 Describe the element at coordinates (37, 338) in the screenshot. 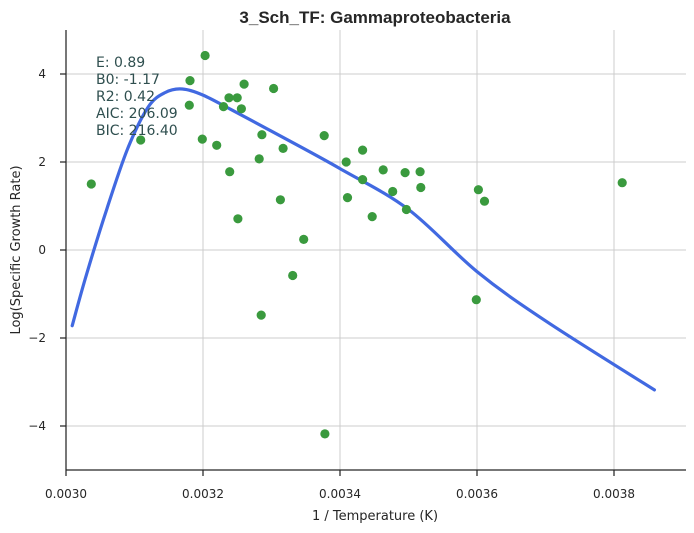

I see `y-tick-label: −2` at that location.